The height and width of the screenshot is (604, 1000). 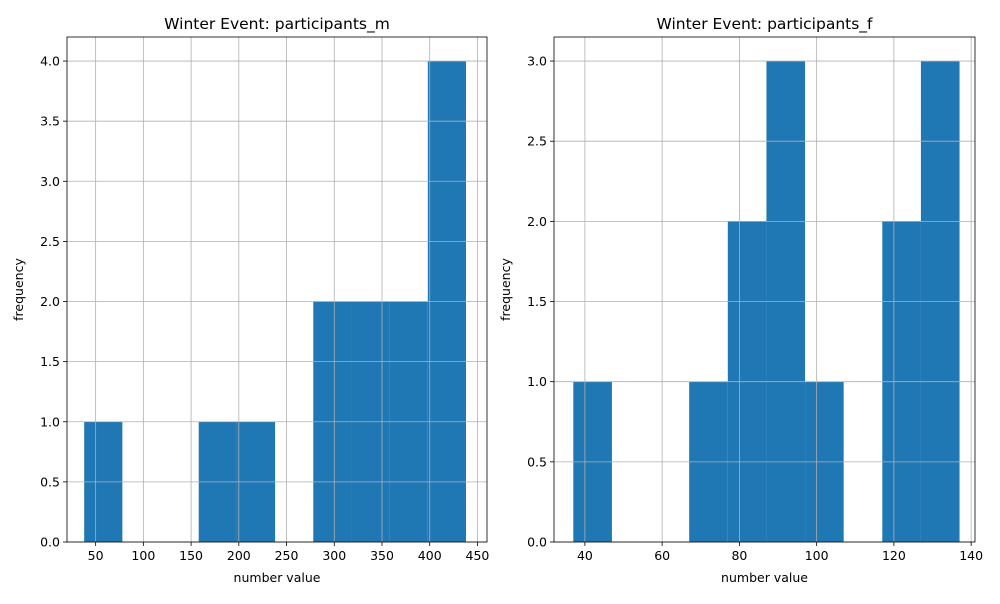 I want to click on x-tick-label: 150, so click(x=191, y=555).